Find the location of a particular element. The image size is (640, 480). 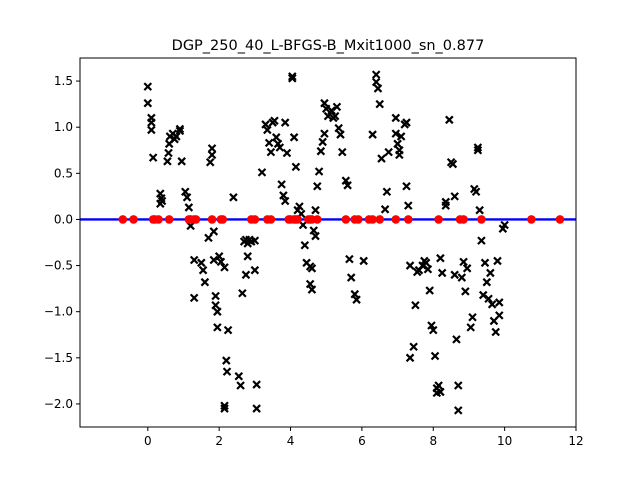

x-tick-label: 4 is located at coordinates (291, 441).